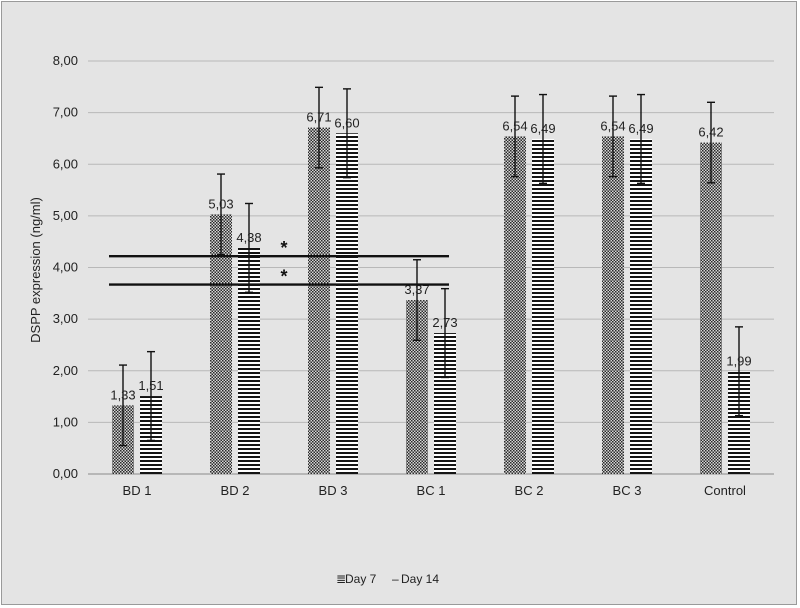 This screenshot has height=608, width=800. I want to click on y-tick-label: 4,00, so click(65, 267).